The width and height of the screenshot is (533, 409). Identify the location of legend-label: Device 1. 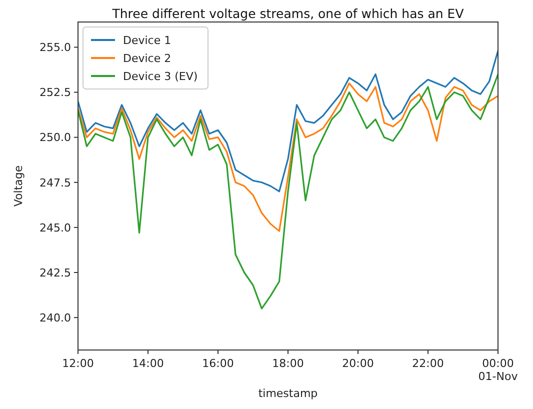
(147, 40).